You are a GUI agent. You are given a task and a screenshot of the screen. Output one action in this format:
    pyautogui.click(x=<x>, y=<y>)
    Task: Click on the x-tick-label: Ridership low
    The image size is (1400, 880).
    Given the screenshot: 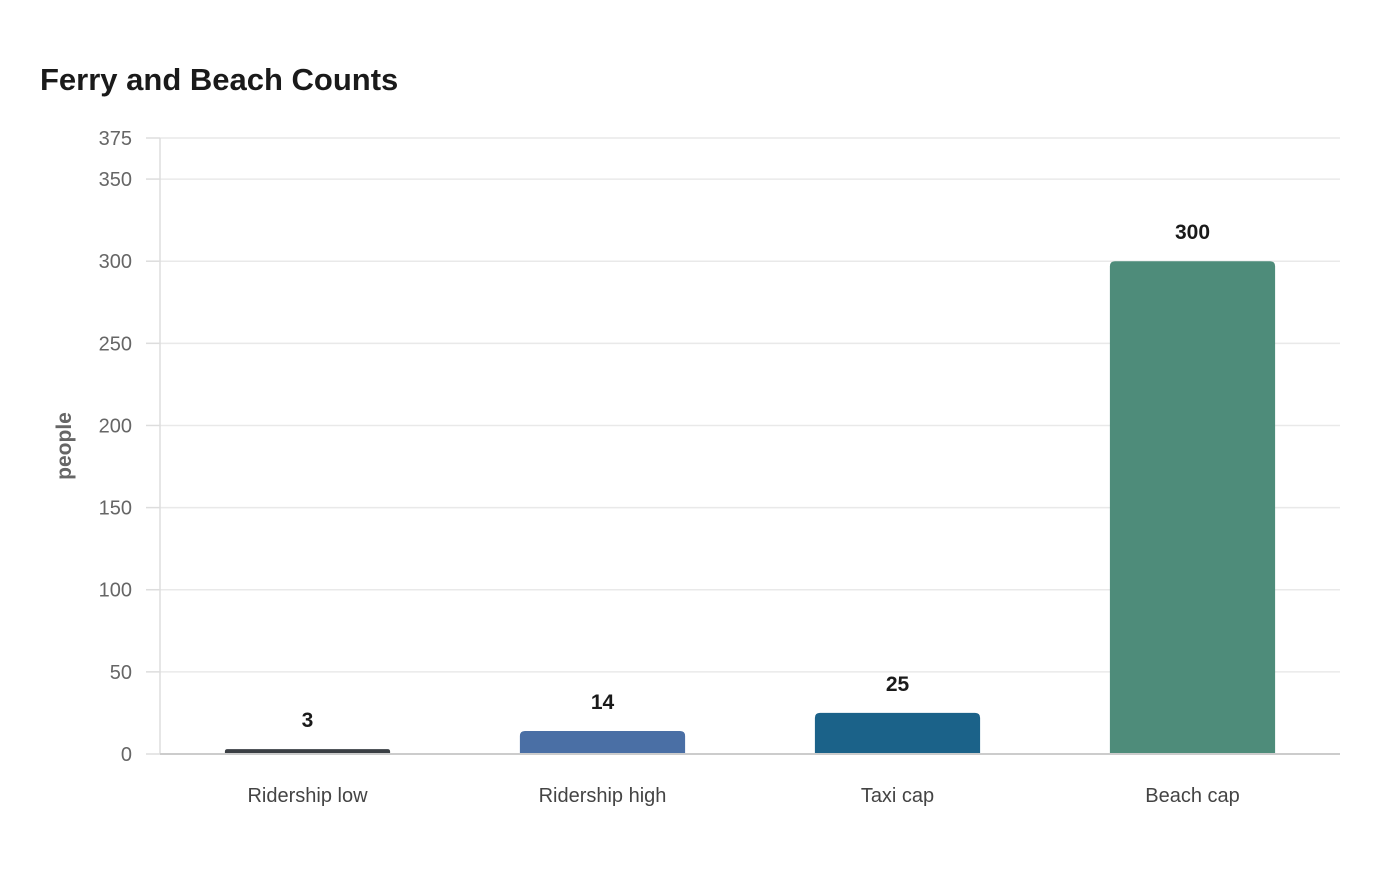 What is the action you would take?
    pyautogui.click(x=307, y=796)
    